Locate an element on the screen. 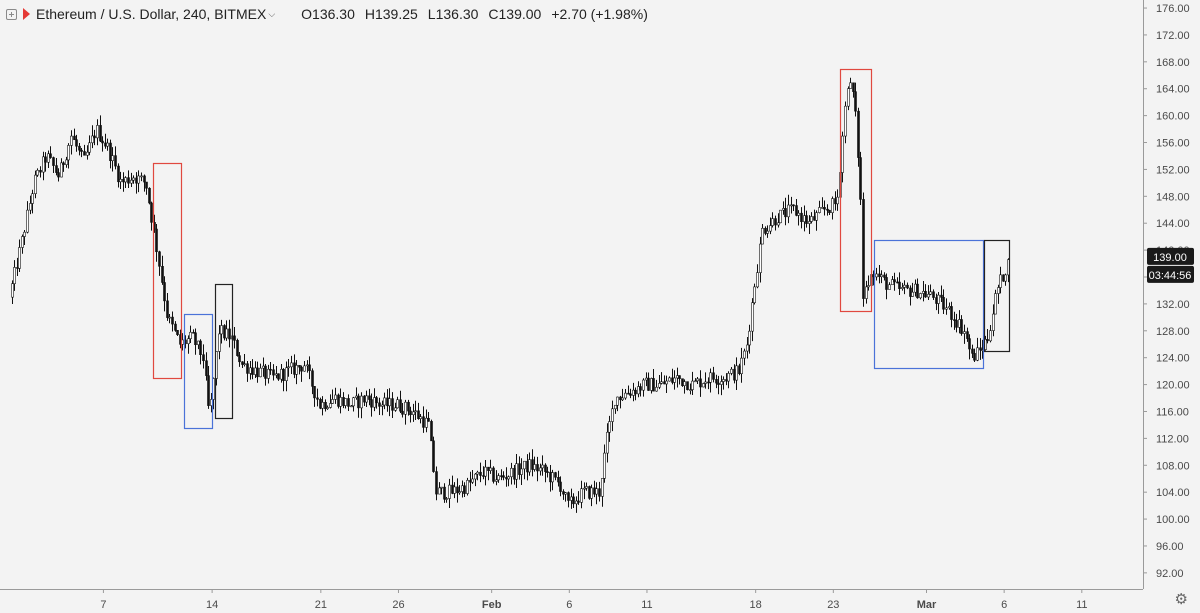 The width and height of the screenshot is (1200, 613). price-tick-label: 164.00 is located at coordinates (1173, 90).